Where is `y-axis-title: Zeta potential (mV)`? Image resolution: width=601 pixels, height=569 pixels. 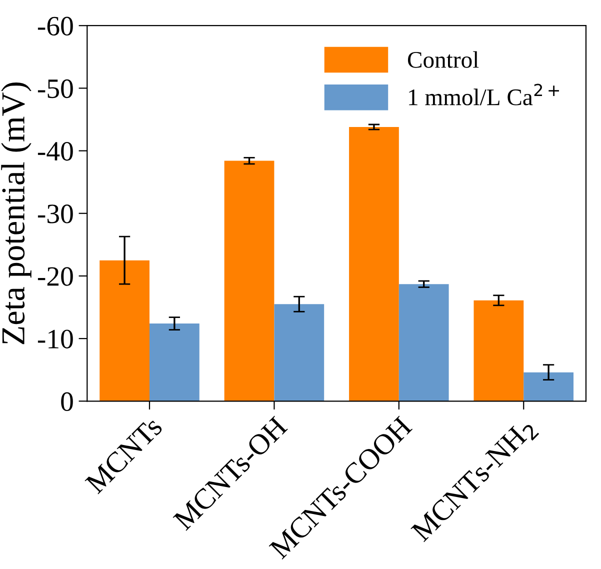
y-axis-title: Zeta potential (mV) is located at coordinates (16, 213).